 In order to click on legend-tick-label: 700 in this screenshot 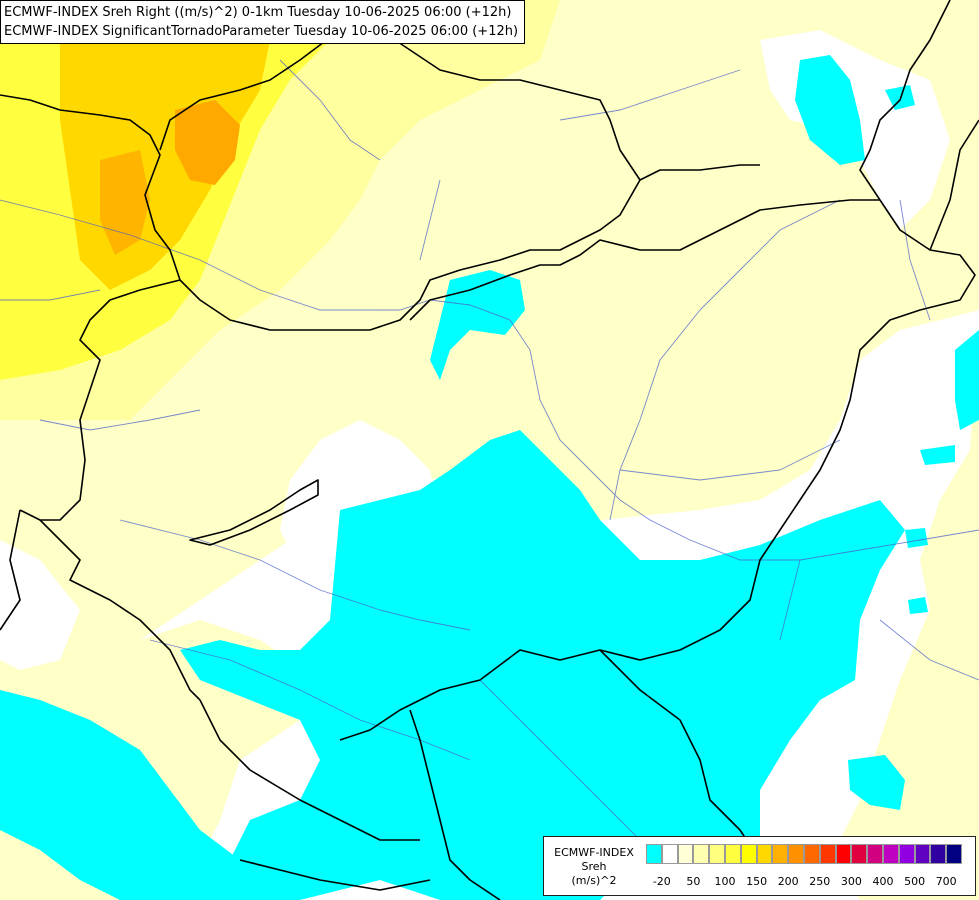, I will do `click(946, 881)`.